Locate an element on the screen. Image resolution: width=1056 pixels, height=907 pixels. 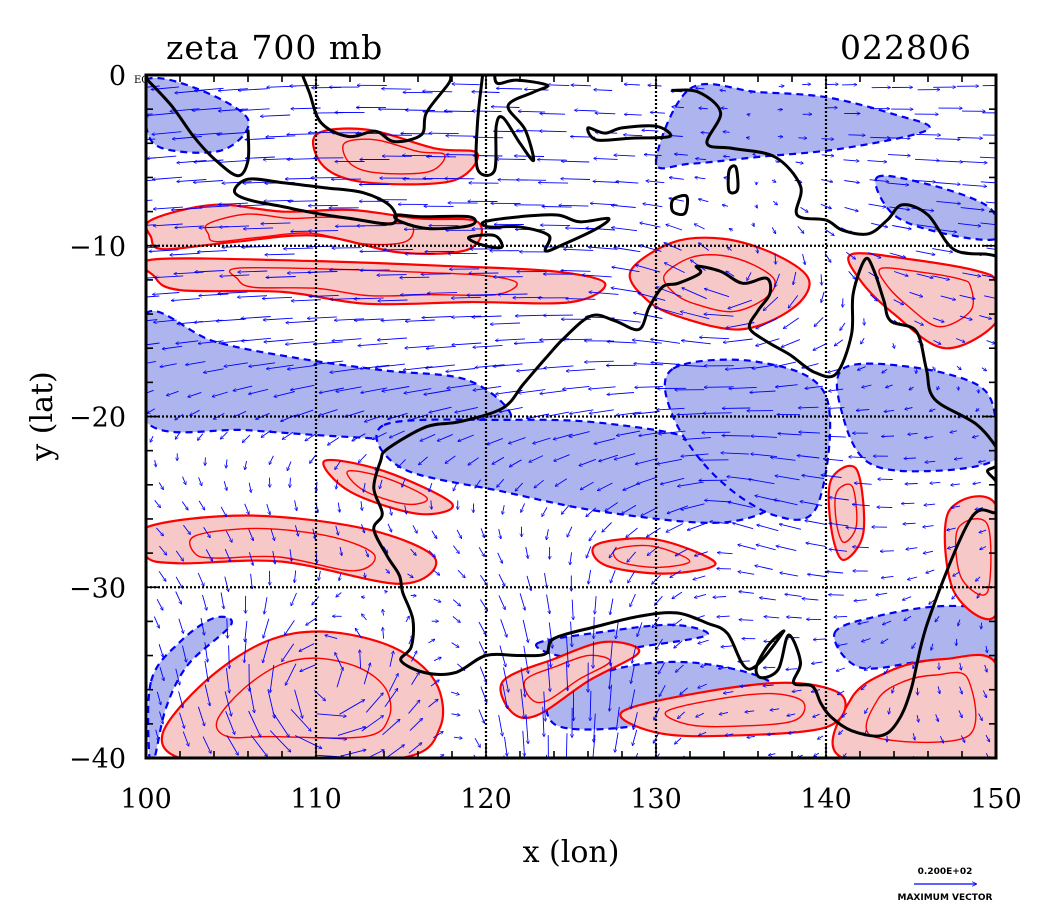
x-tick-label: 130 is located at coordinates (656, 799).